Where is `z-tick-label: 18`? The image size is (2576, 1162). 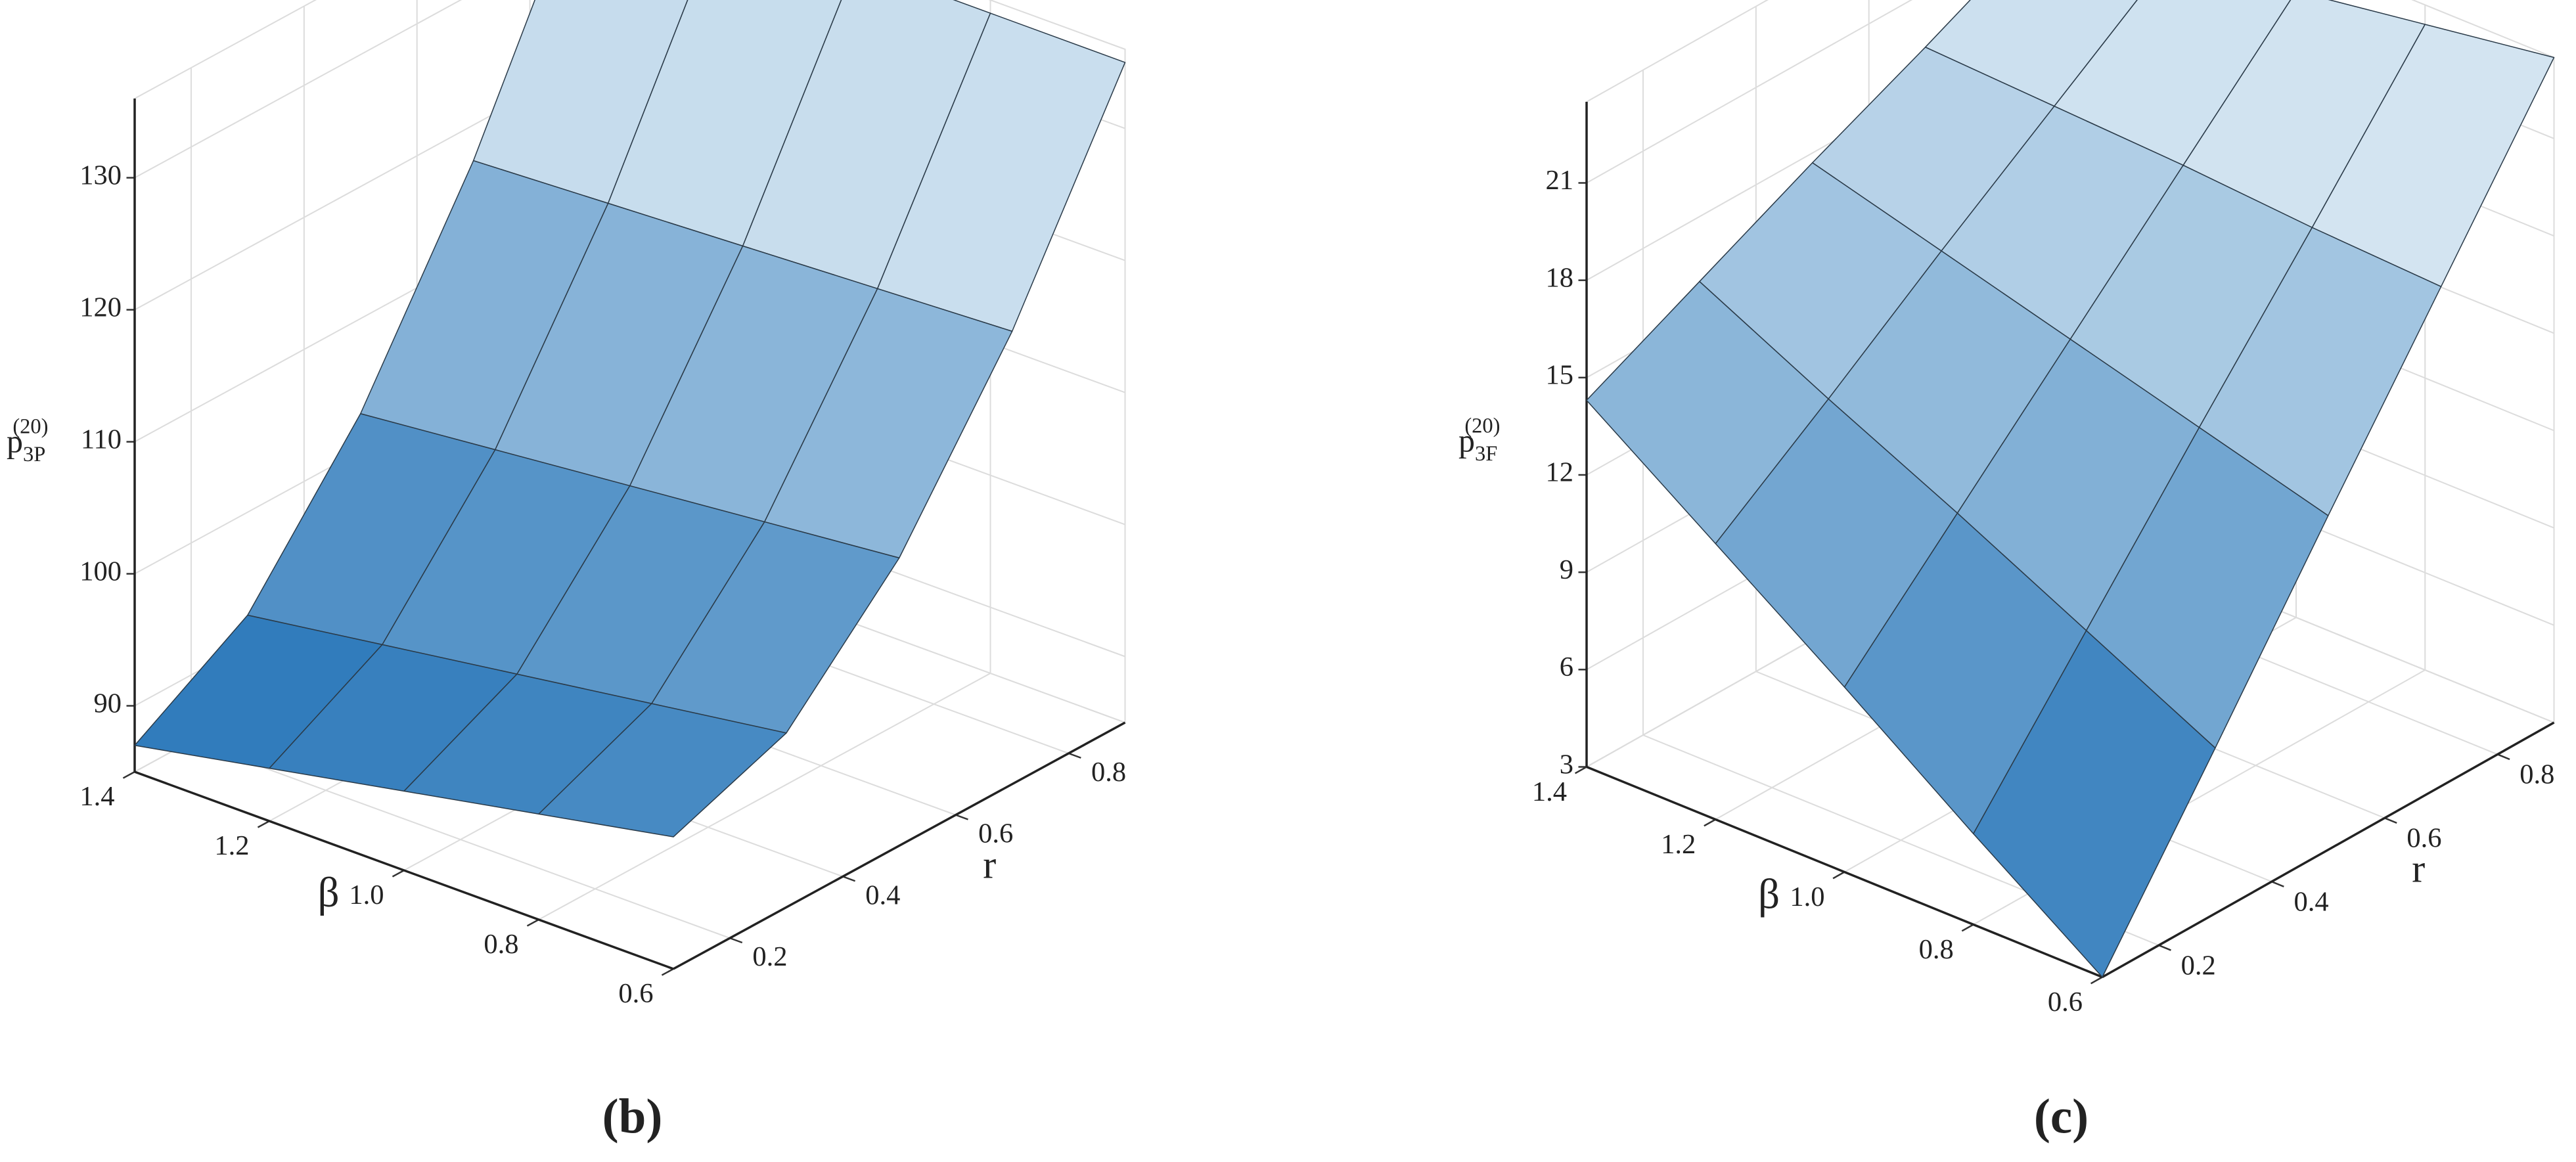
z-tick-label: 18 is located at coordinates (1560, 277).